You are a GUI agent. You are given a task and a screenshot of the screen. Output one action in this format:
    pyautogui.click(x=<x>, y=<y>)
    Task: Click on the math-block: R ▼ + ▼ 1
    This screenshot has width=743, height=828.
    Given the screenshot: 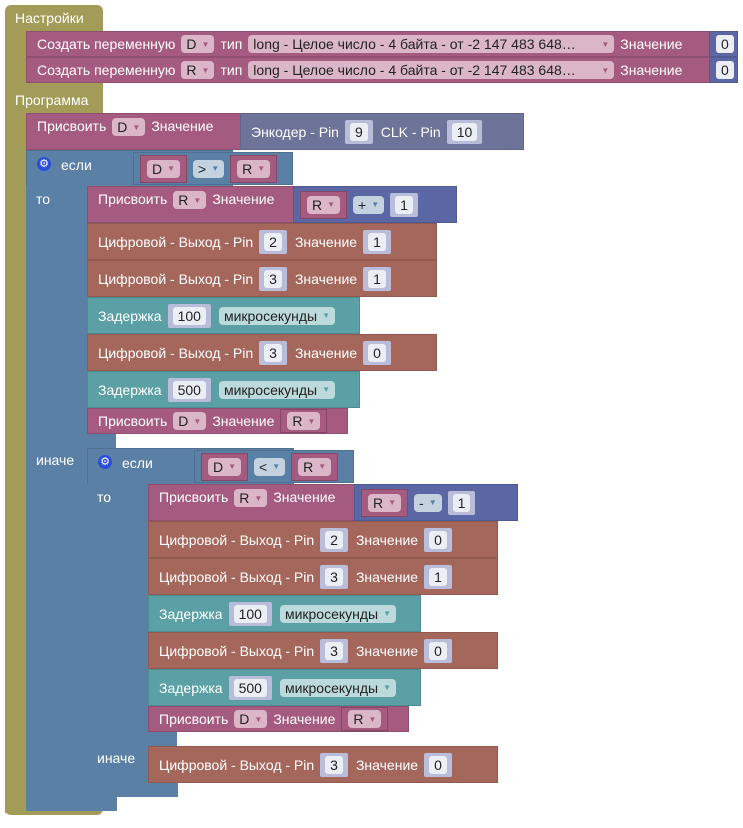 What is the action you would take?
    pyautogui.click(x=375, y=204)
    